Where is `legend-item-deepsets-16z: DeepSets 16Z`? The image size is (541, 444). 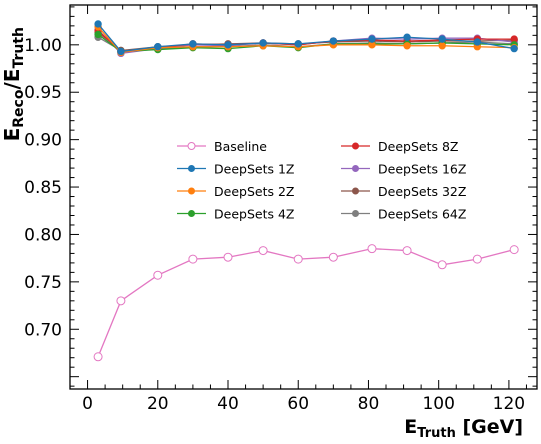 legend-item-deepsets-16z: DeepSets 16Z is located at coordinates (403, 169).